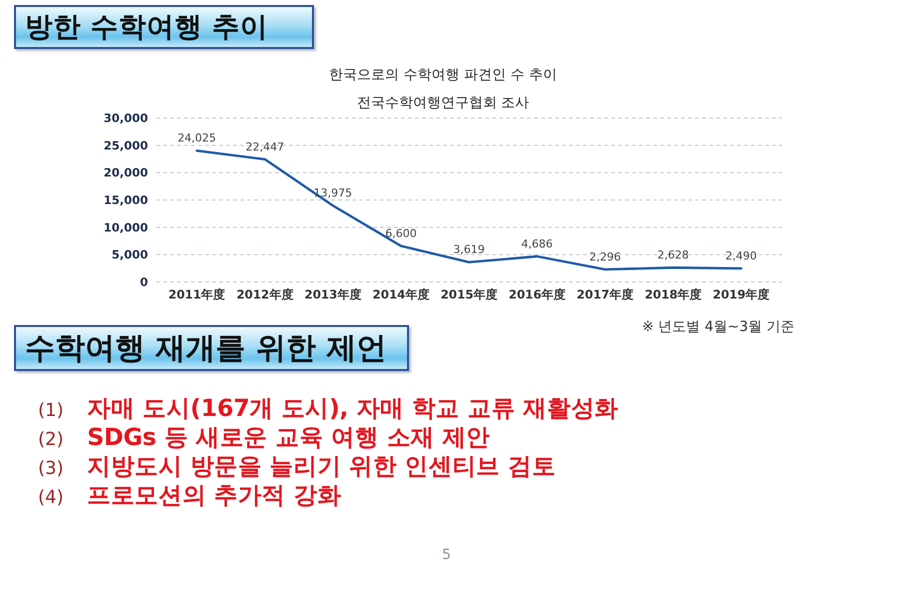 The width and height of the screenshot is (900, 593). Describe the element at coordinates (443, 103) in the screenshot. I see `chart-subtitle: 전국수학여행연구협회 조사` at that location.